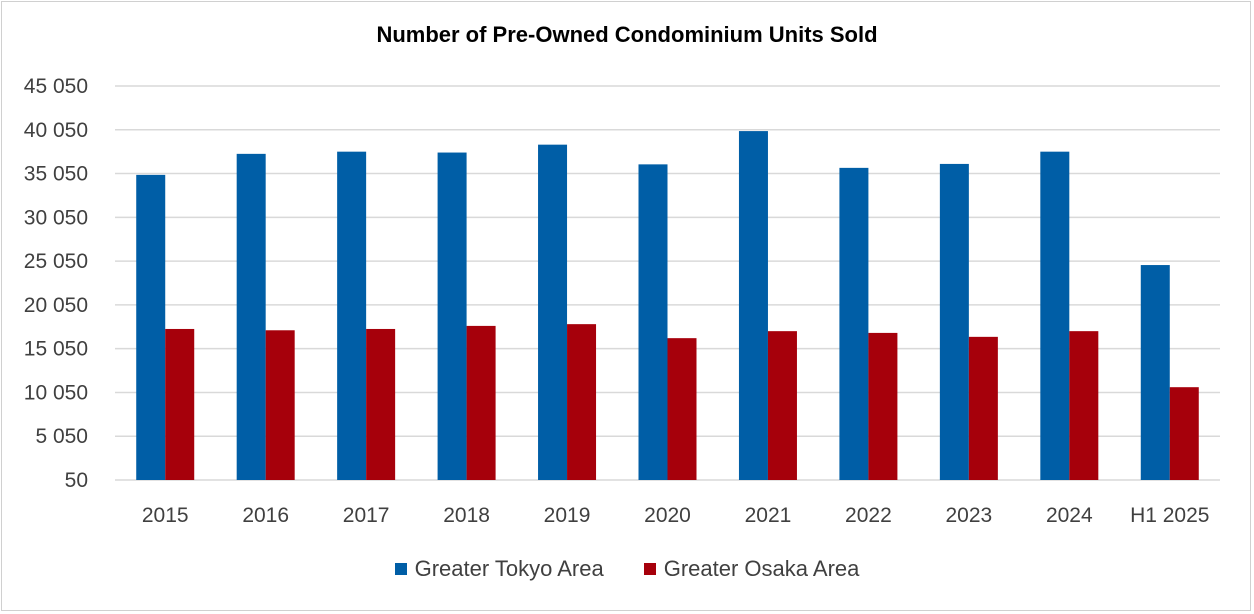  Describe the element at coordinates (56, 349) in the screenshot. I see `y-tick-label: 15 050` at that location.